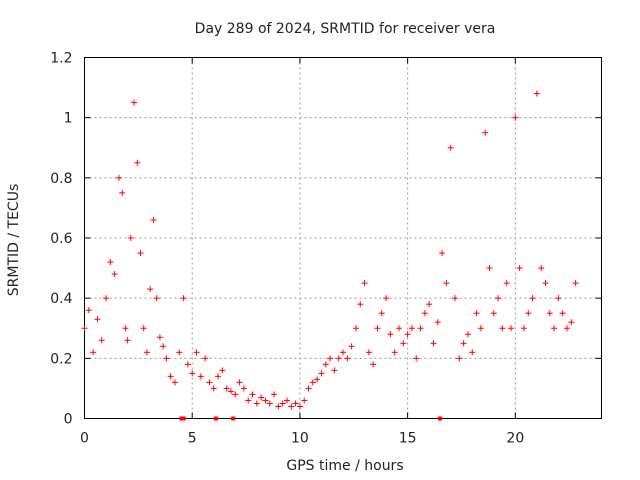 The width and height of the screenshot is (640, 480). Describe the element at coordinates (408, 439) in the screenshot. I see `x-tick-label: 15` at that location.